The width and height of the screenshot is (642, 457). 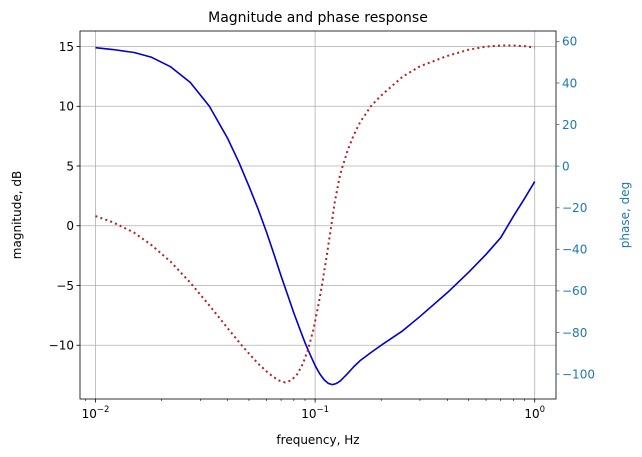 I want to click on y-tick-label: −10, so click(x=61, y=346).